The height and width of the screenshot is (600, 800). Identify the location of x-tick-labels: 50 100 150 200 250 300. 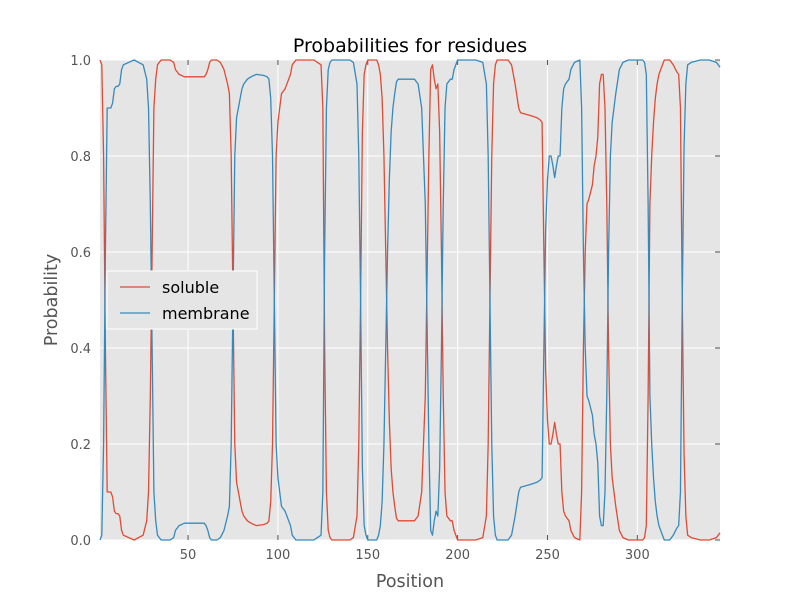
(415, 555).